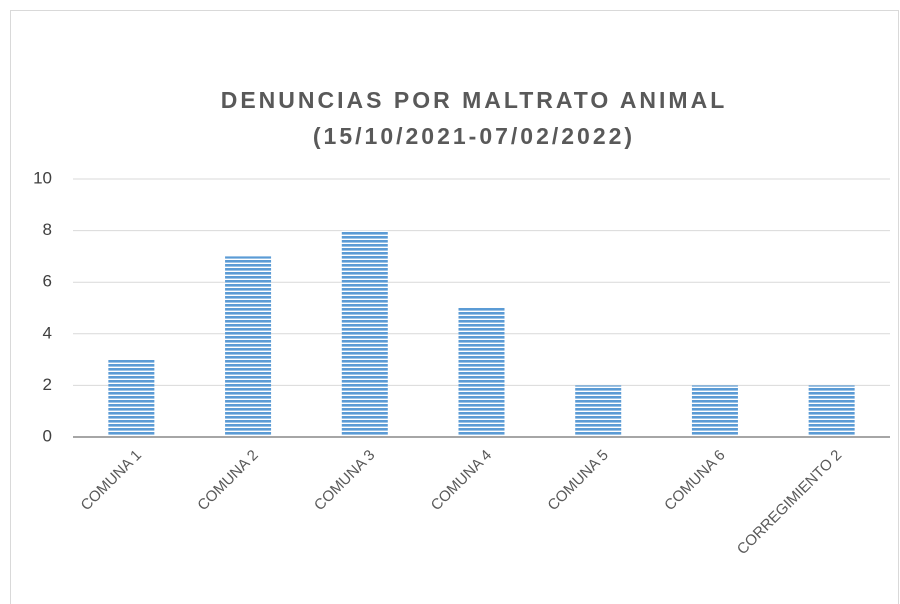 The image size is (900, 604). I want to click on x-tick-label: COMUNA 6, so click(694, 480).